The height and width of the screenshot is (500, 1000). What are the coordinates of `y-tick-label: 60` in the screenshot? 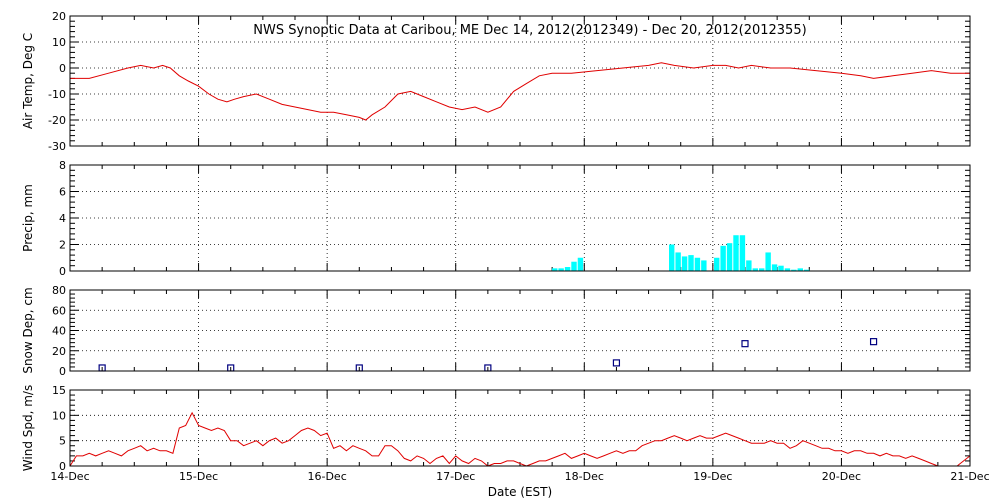 It's located at (59, 310).